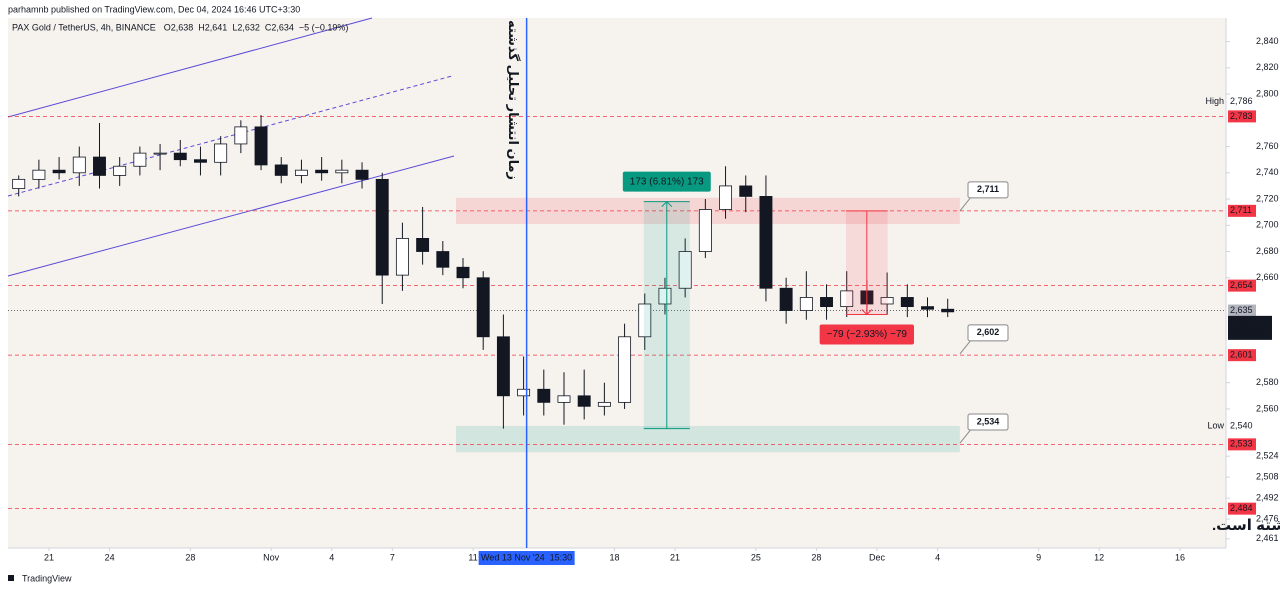 Image resolution: width=1280 pixels, height=592 pixels. What do you see at coordinates (1267, 41) in the screenshot?
I see `y-tick-label: 2,840` at bounding box center [1267, 41].